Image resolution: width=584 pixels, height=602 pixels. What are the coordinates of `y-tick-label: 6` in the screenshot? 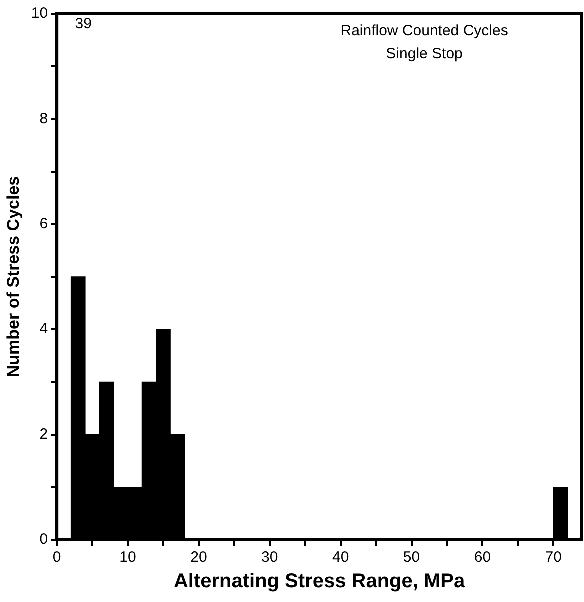 It's located at (44, 224).